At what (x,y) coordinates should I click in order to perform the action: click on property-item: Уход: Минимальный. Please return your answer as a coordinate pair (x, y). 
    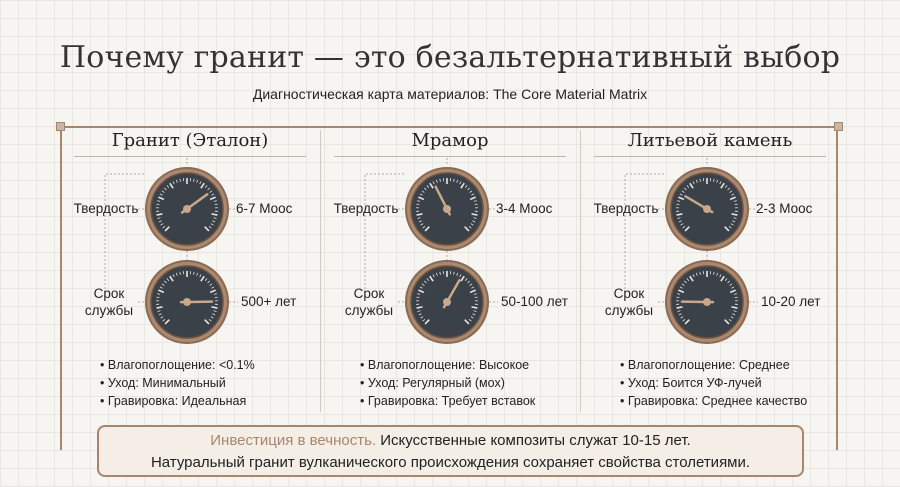
    Looking at the image, I should click on (177, 383).